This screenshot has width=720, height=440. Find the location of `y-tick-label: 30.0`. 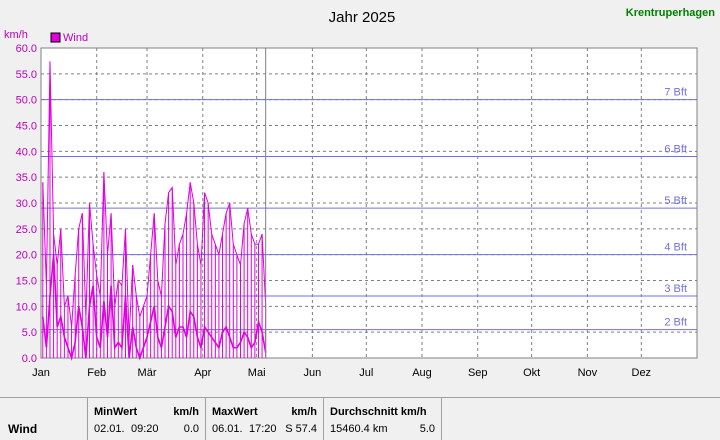

y-tick-label: 30.0 is located at coordinates (26, 204).